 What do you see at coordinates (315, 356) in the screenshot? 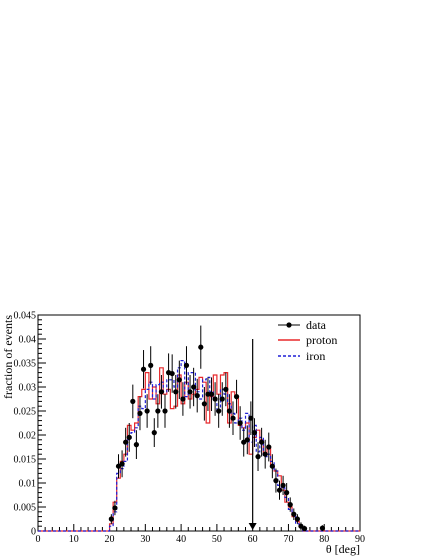
I see `legend-label: iron` at bounding box center [315, 356].